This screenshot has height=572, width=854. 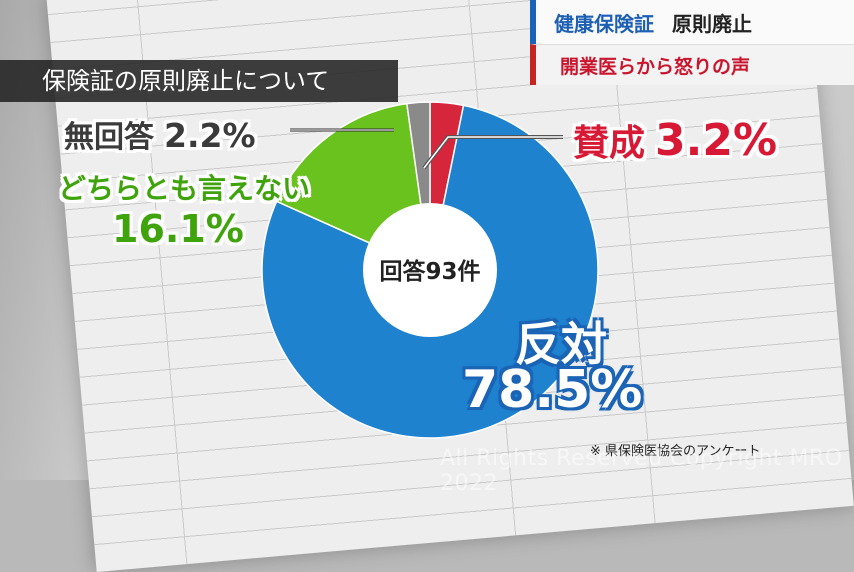 What do you see at coordinates (716, 140) in the screenshot?
I see `slice-label-agree-value: 3.2%` at bounding box center [716, 140].